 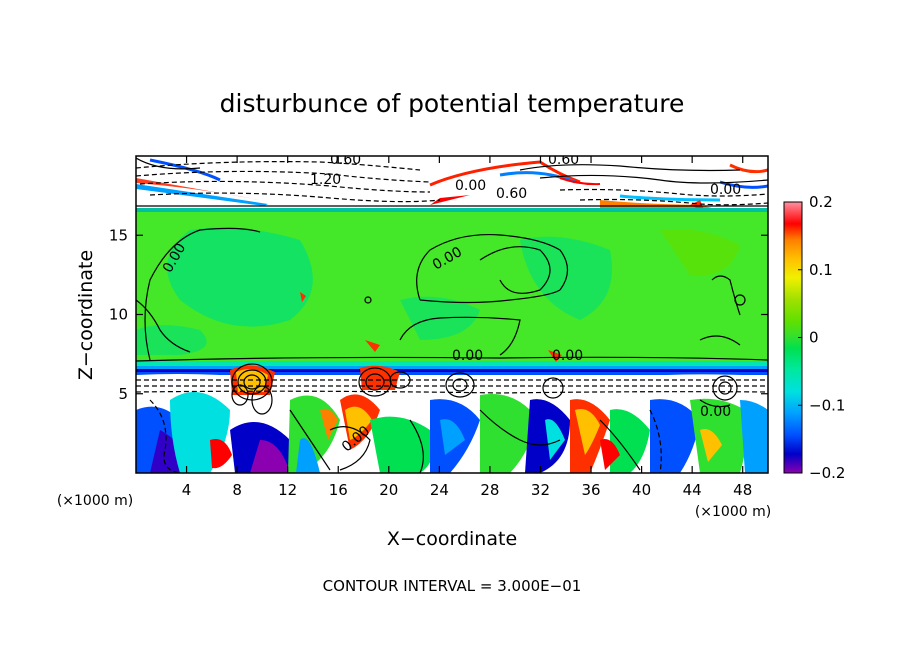 What do you see at coordinates (539, 586) in the screenshot?
I see `contour-interval-value: 3.000E−01` at bounding box center [539, 586].